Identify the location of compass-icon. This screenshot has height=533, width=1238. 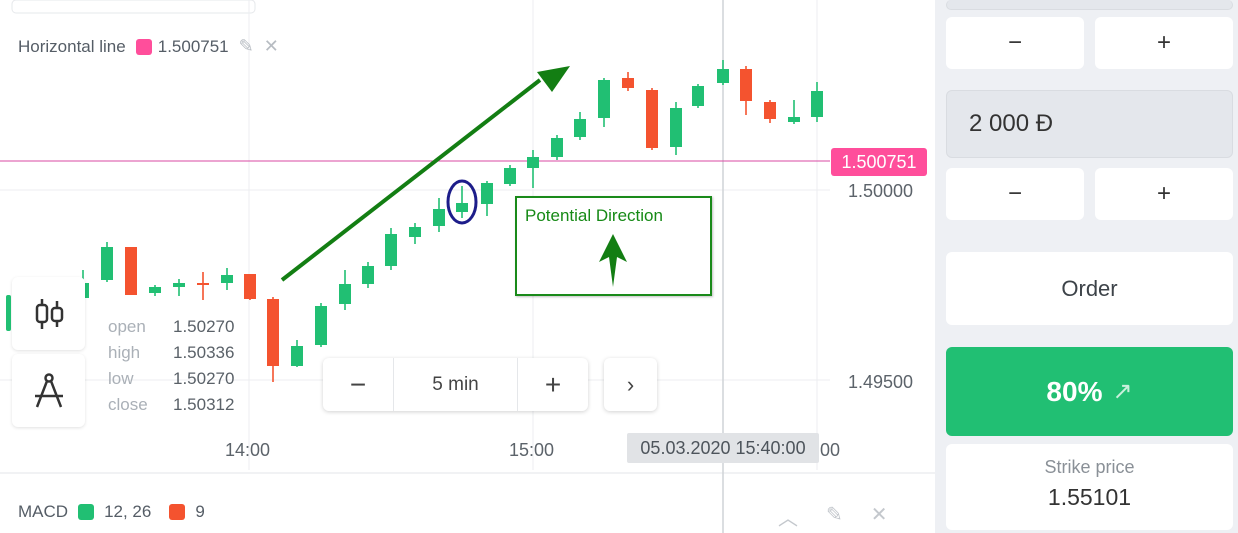
(48, 389).